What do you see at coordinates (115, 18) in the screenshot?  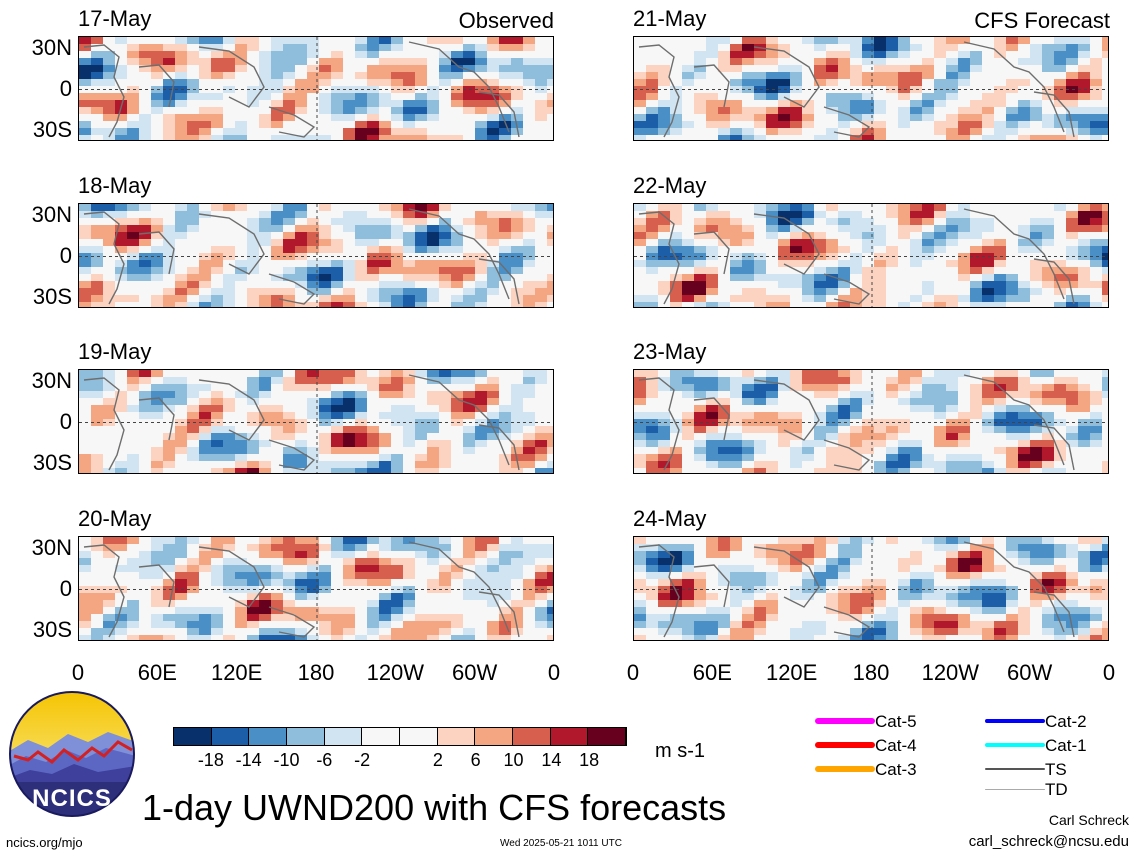 I see `panel-date-17-may: 17-May` at bounding box center [115, 18].